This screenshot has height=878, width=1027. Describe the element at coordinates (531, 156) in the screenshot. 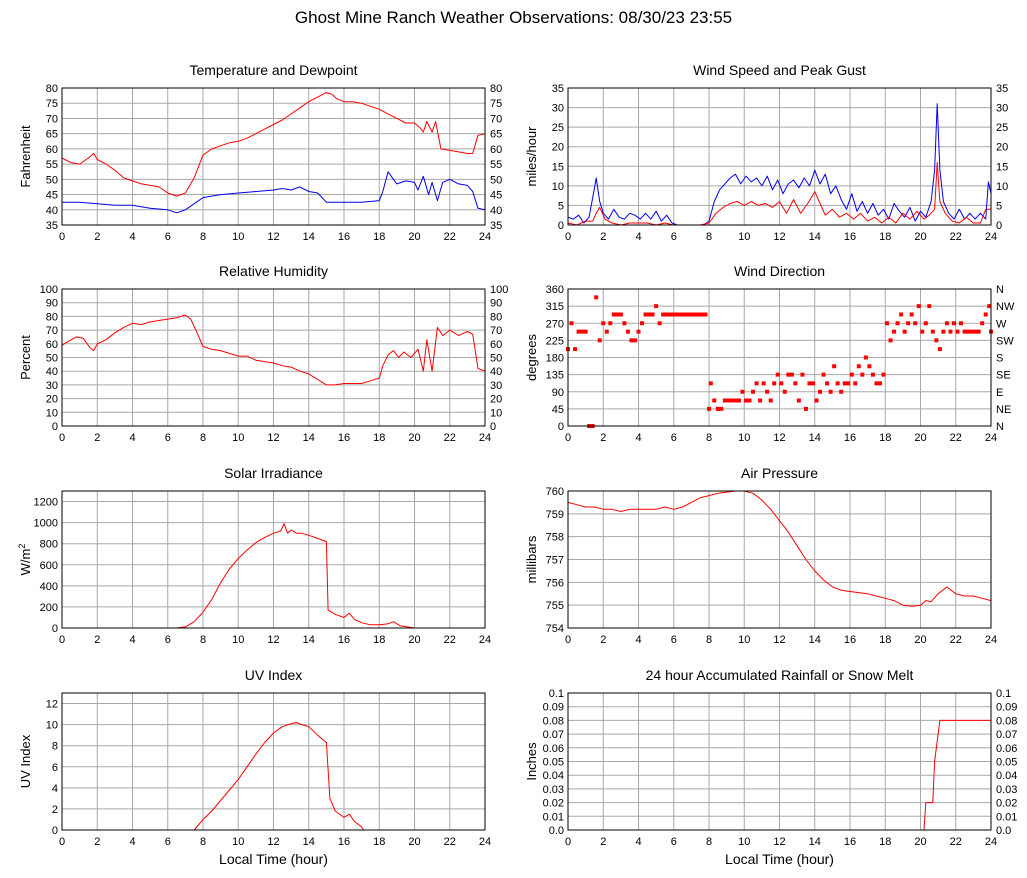

I see `y-axis-label: miles/hour` at that location.